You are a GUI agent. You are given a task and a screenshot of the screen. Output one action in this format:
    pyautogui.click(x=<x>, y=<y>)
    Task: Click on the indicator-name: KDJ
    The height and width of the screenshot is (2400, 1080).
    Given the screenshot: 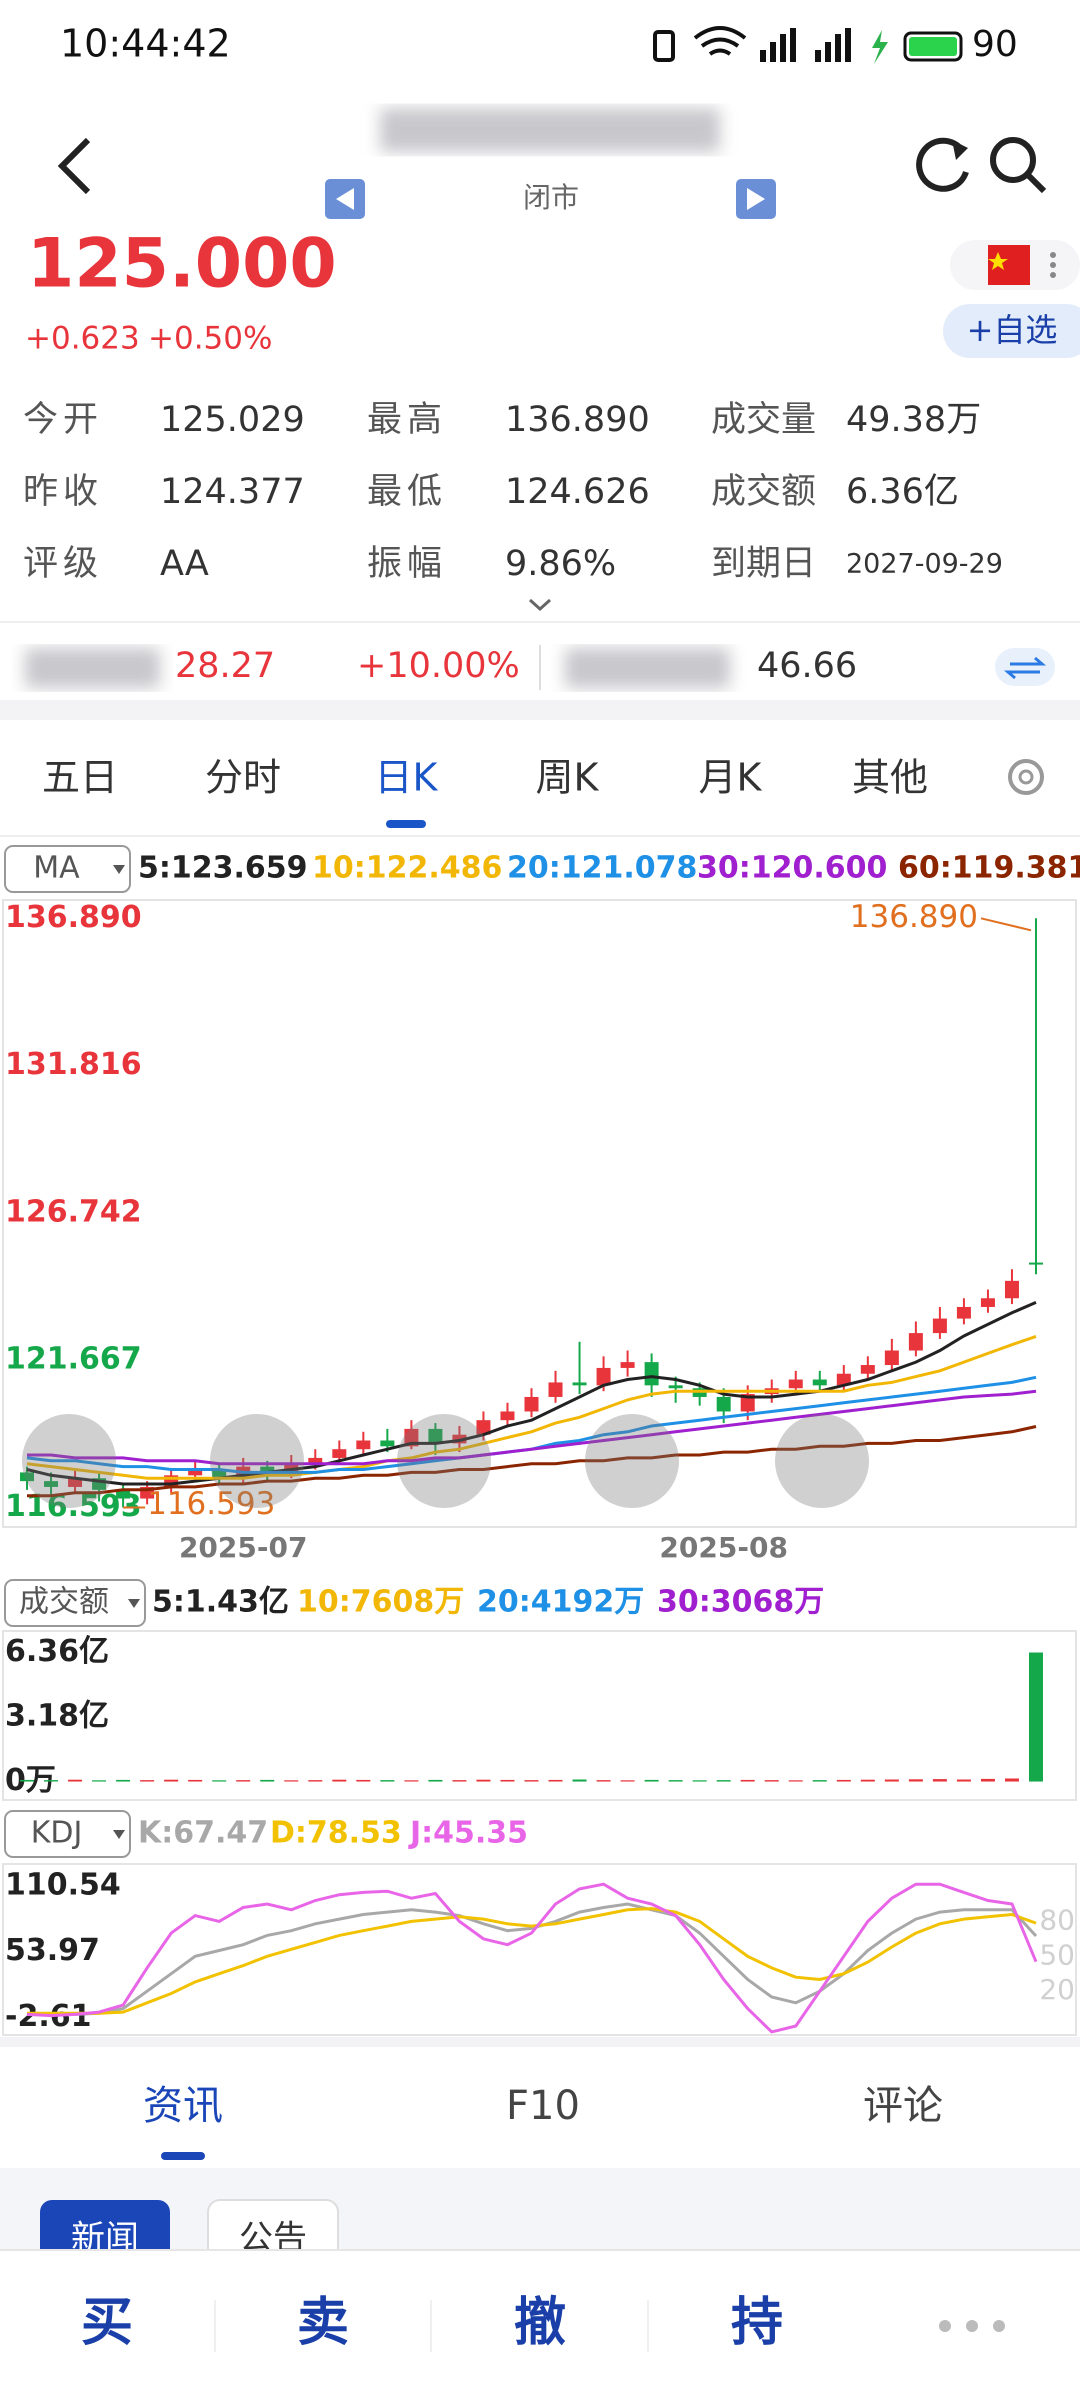 What is the action you would take?
    pyautogui.click(x=57, y=1833)
    